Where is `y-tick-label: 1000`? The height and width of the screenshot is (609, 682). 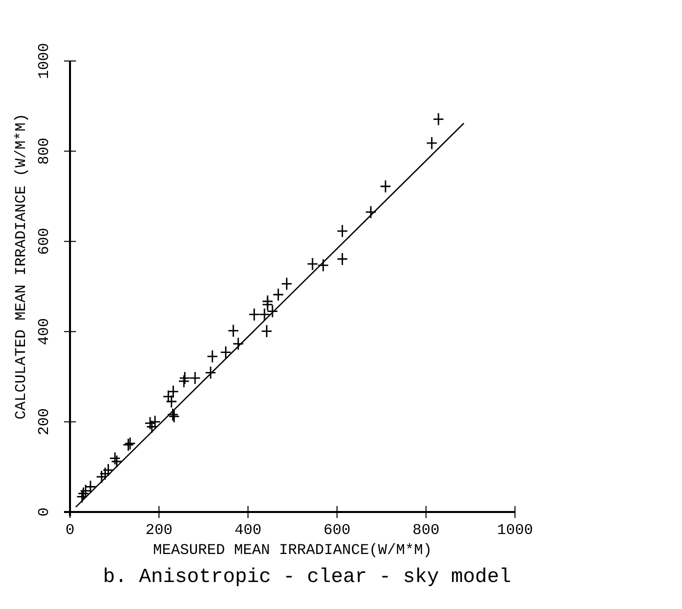
y-tick-label: 1000 is located at coordinates (44, 61).